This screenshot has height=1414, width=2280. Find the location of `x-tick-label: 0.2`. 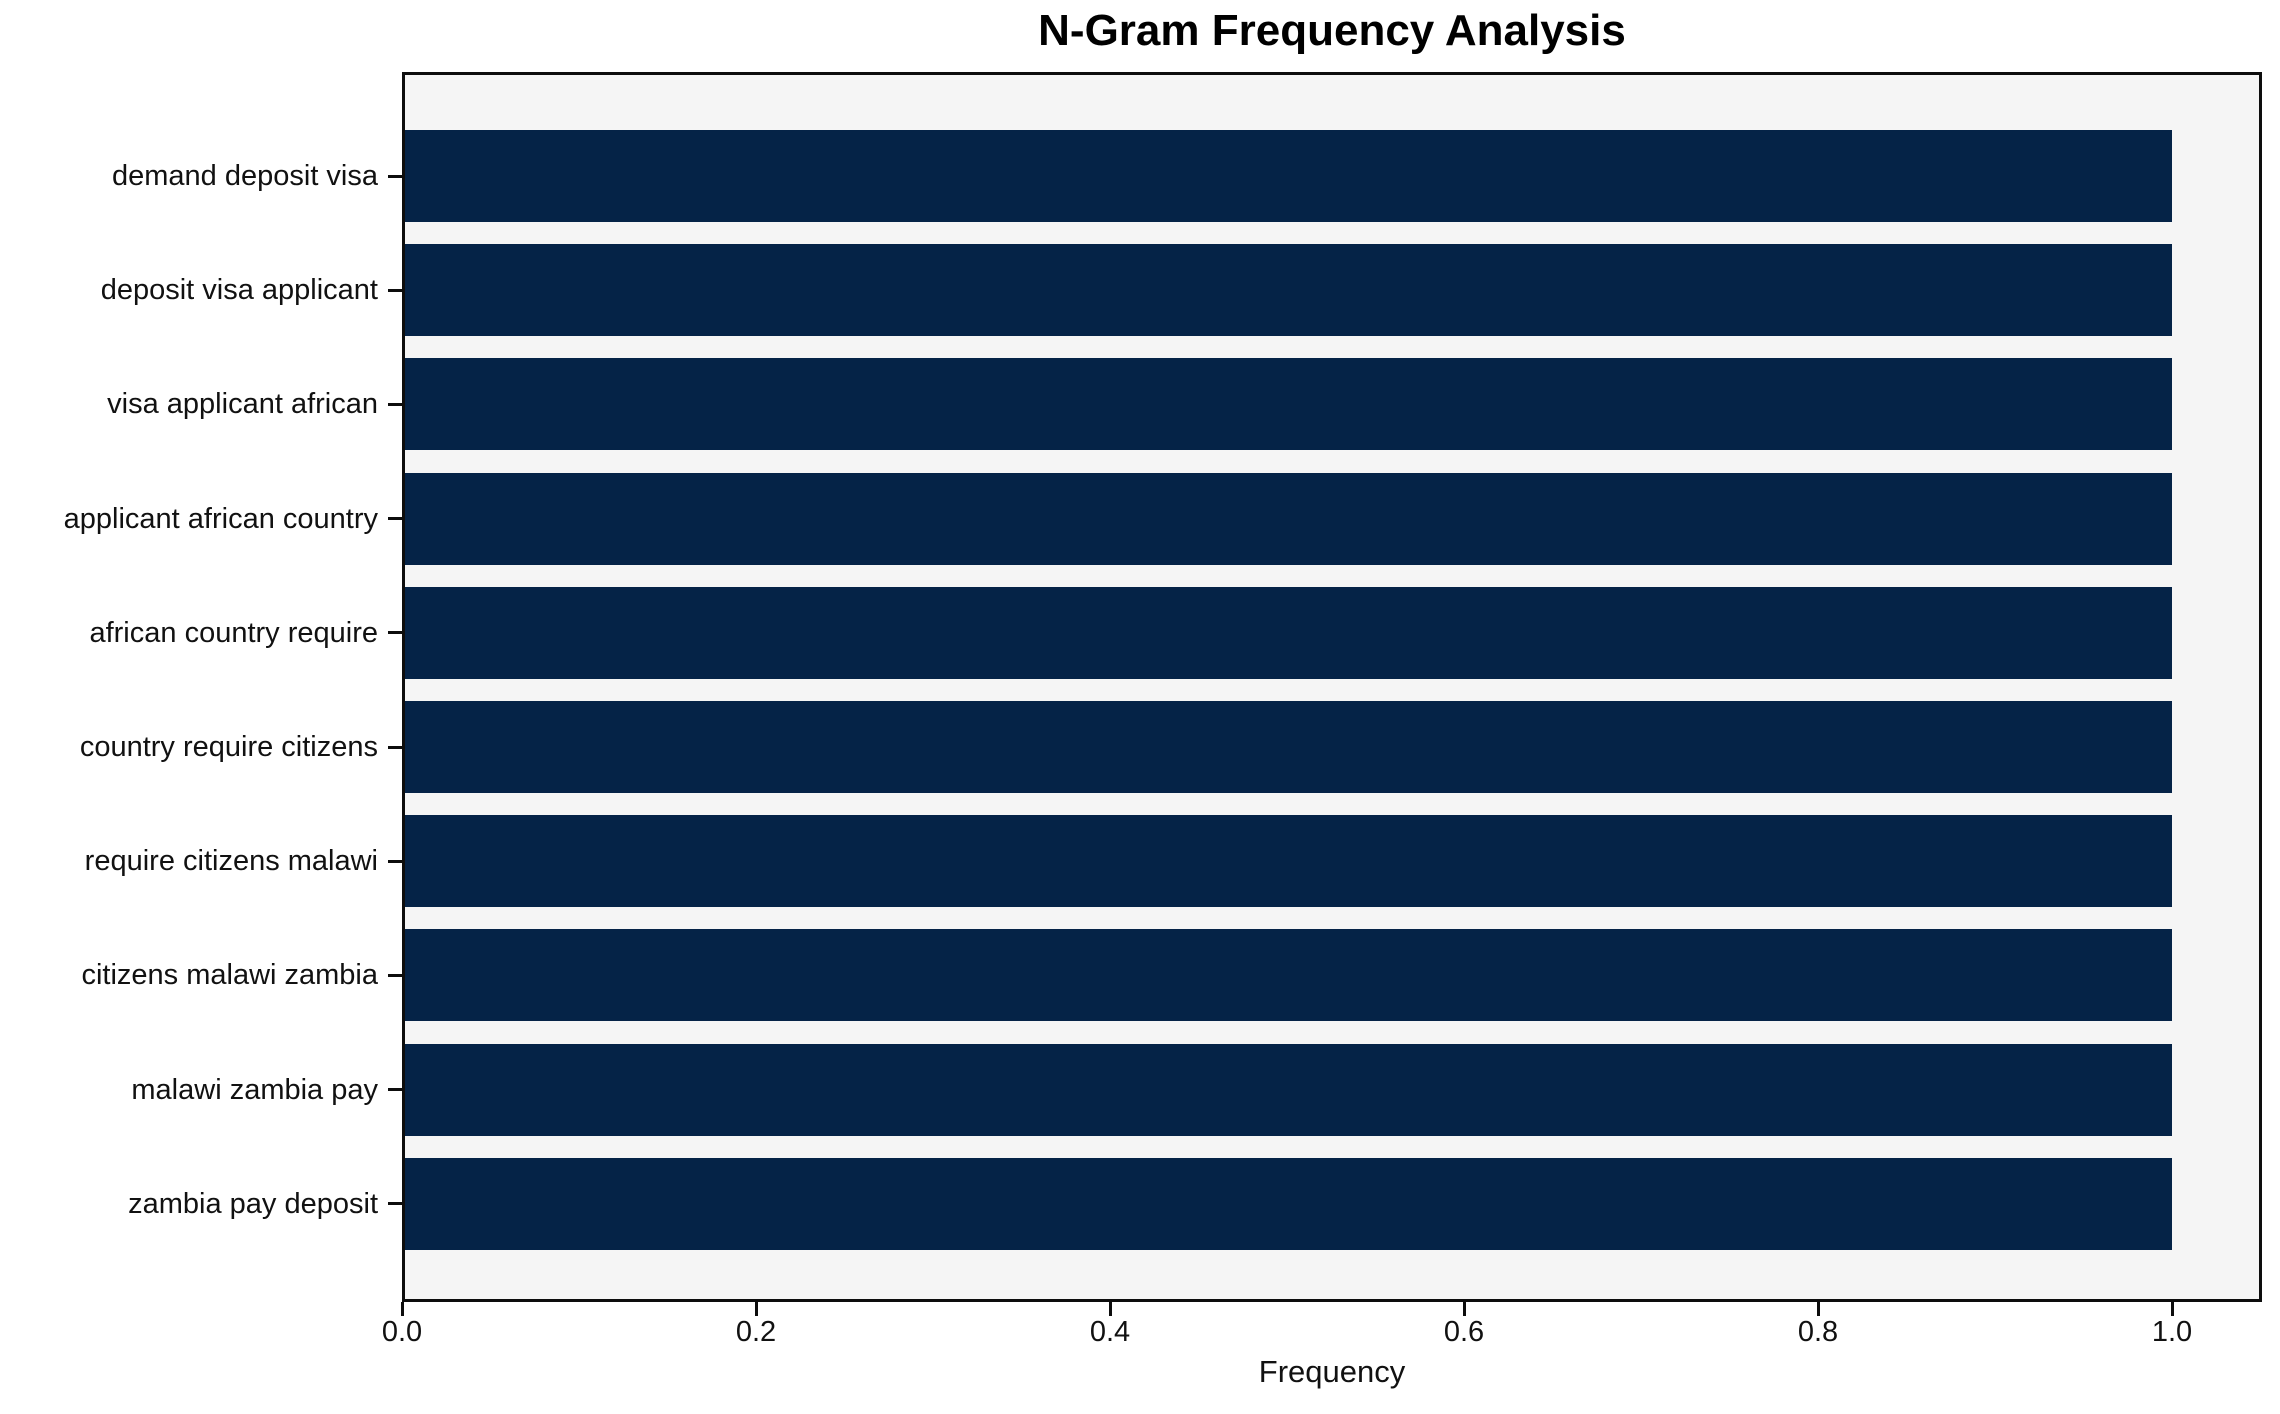

x-tick-label: 0.2 is located at coordinates (756, 1332).